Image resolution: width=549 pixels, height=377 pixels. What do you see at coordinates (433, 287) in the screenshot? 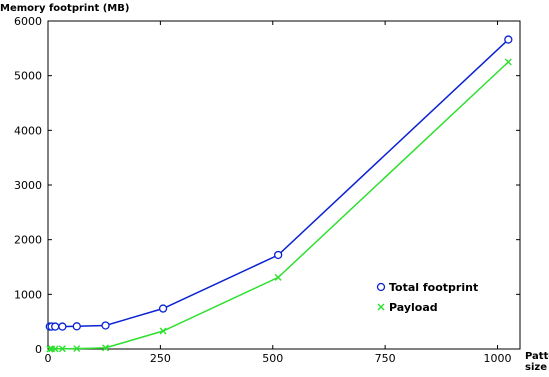
I see `legend-label-total-footprint: Total footprint` at bounding box center [433, 287].